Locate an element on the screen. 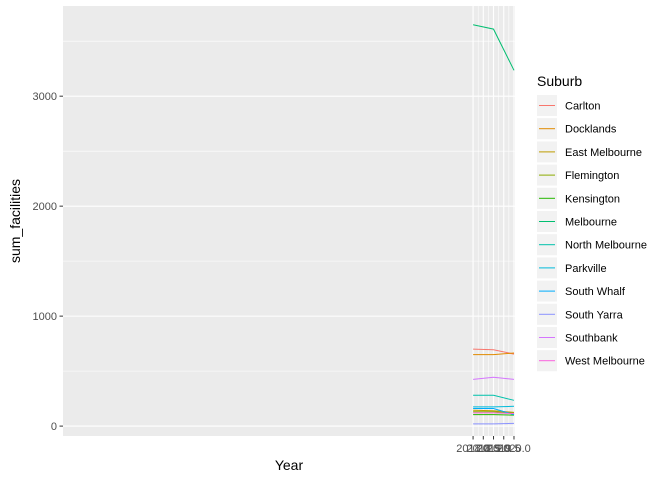  x-axis-title: Year is located at coordinates (289, 465).